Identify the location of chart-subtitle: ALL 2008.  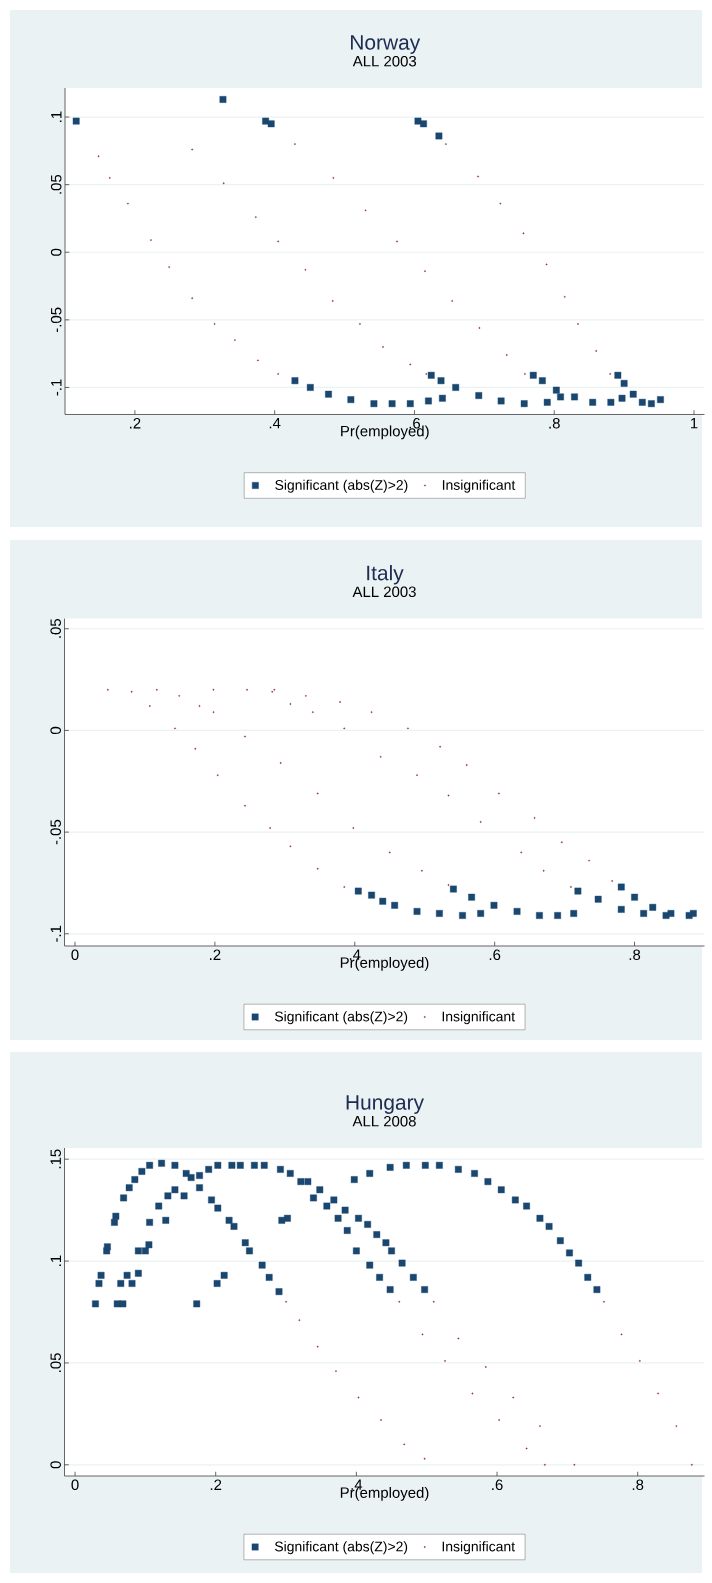
(384, 1121).